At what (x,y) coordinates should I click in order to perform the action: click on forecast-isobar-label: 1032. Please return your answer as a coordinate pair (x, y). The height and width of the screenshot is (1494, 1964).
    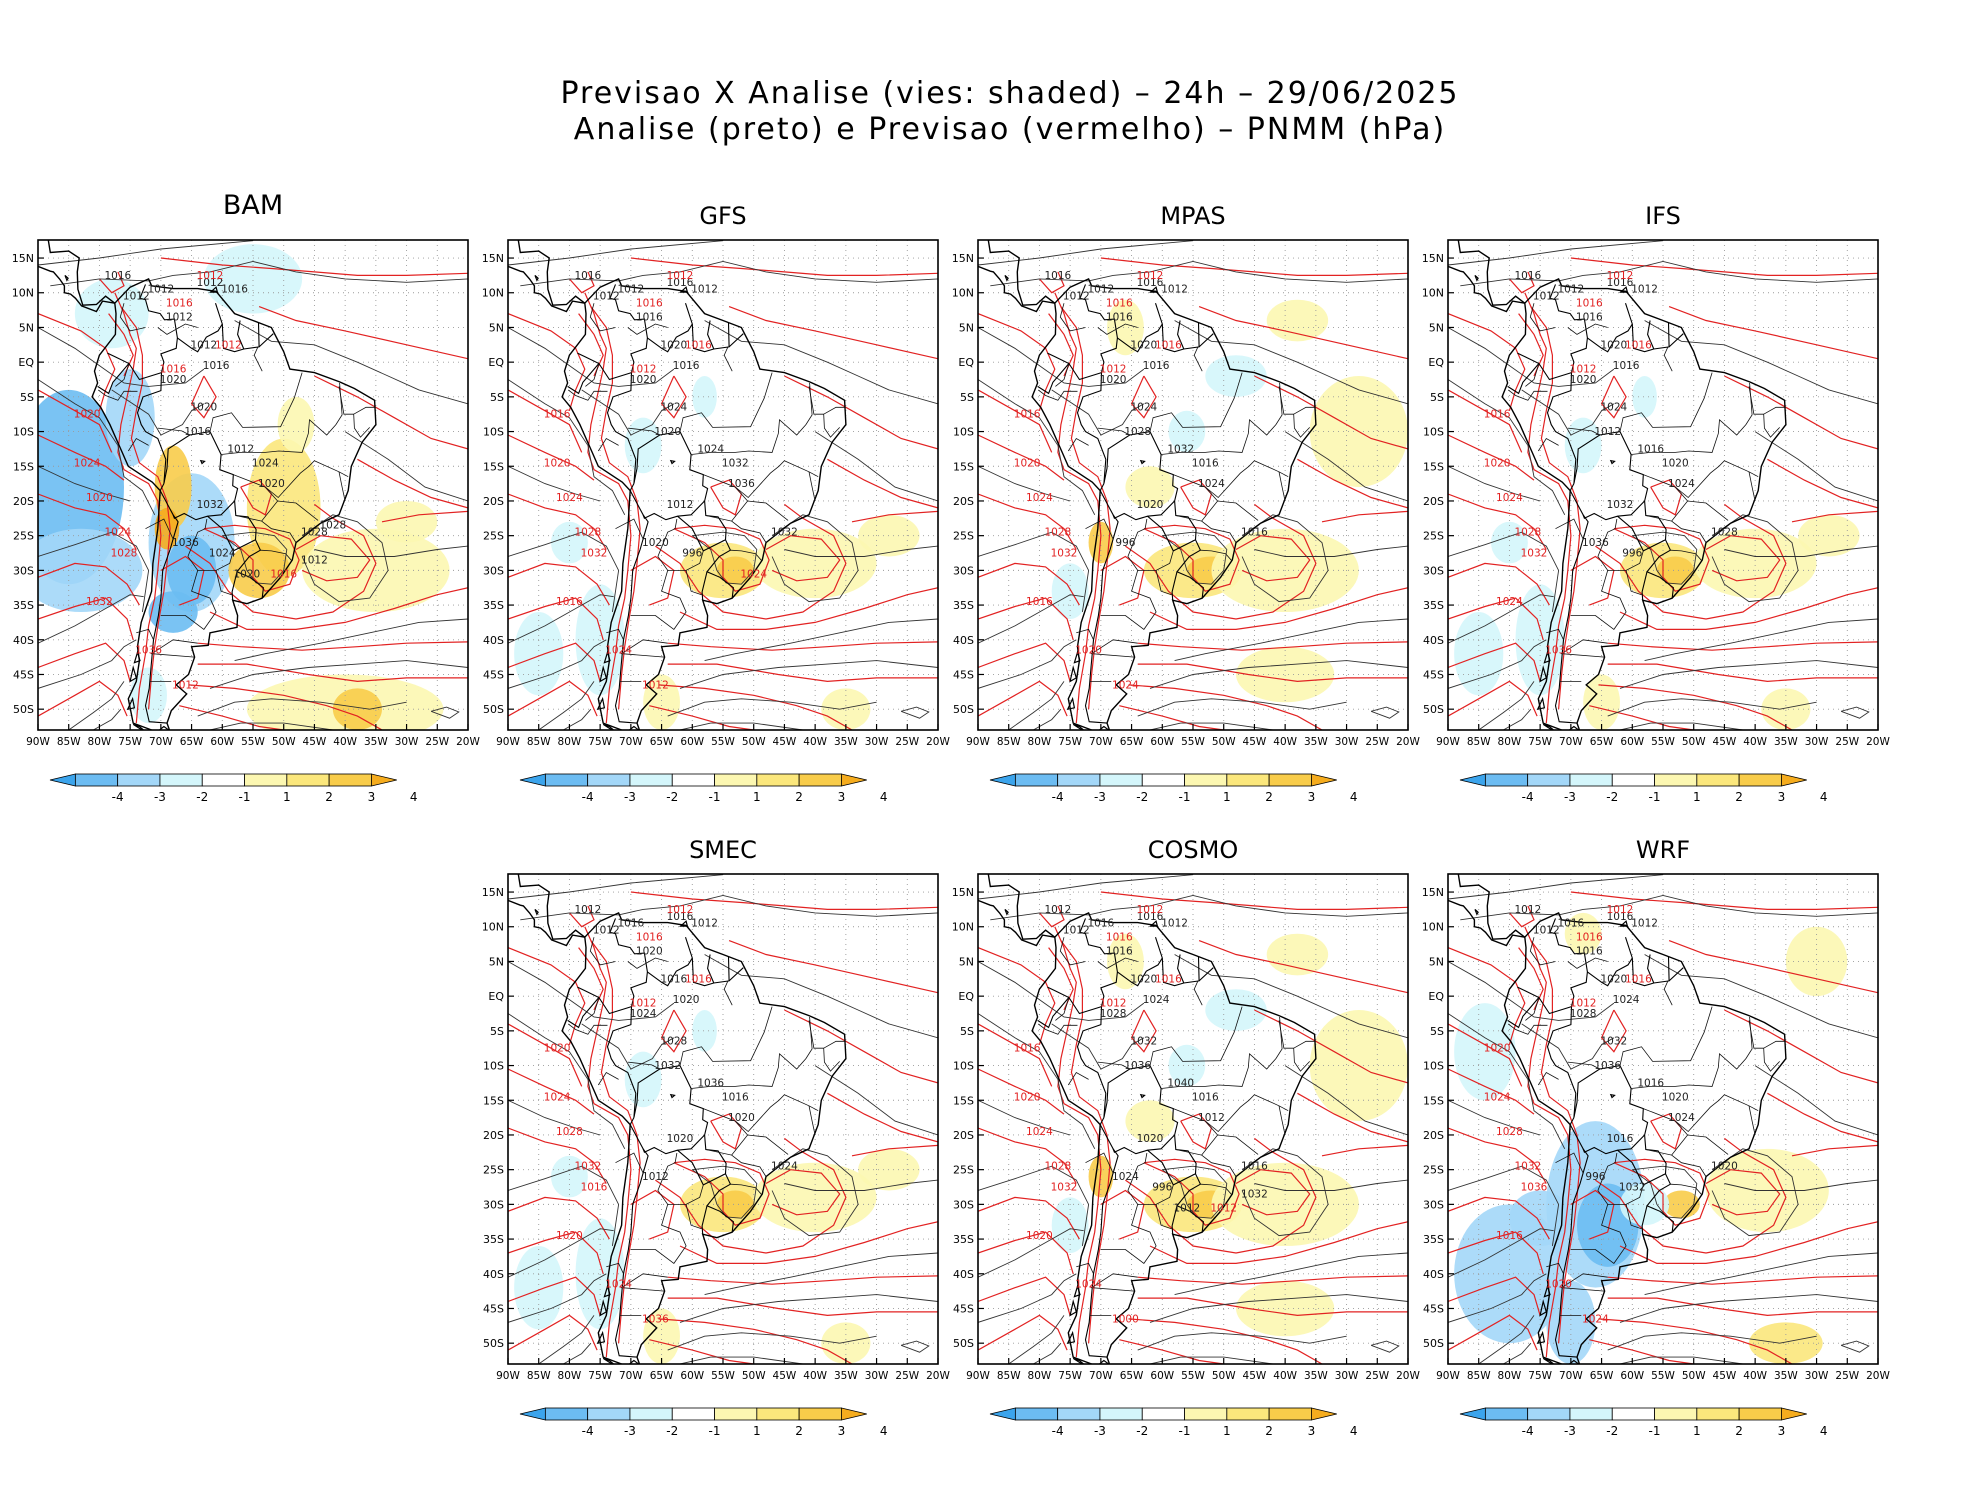
    Looking at the image, I should click on (594, 553).